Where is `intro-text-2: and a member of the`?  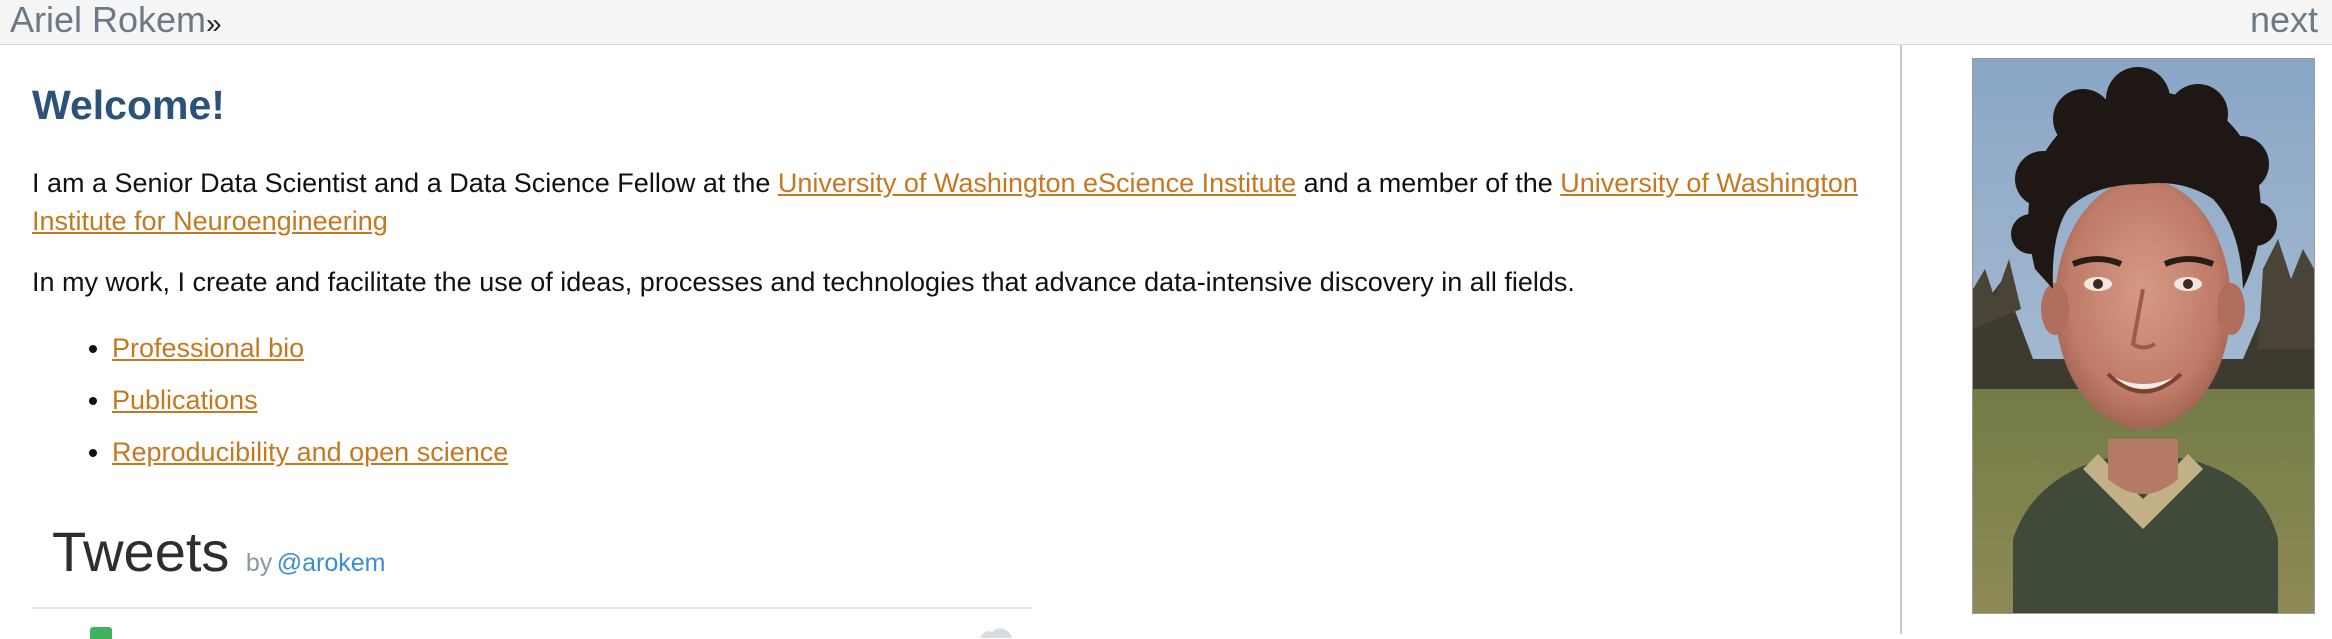
intro-text-2: and a member of the is located at coordinates (1428, 183).